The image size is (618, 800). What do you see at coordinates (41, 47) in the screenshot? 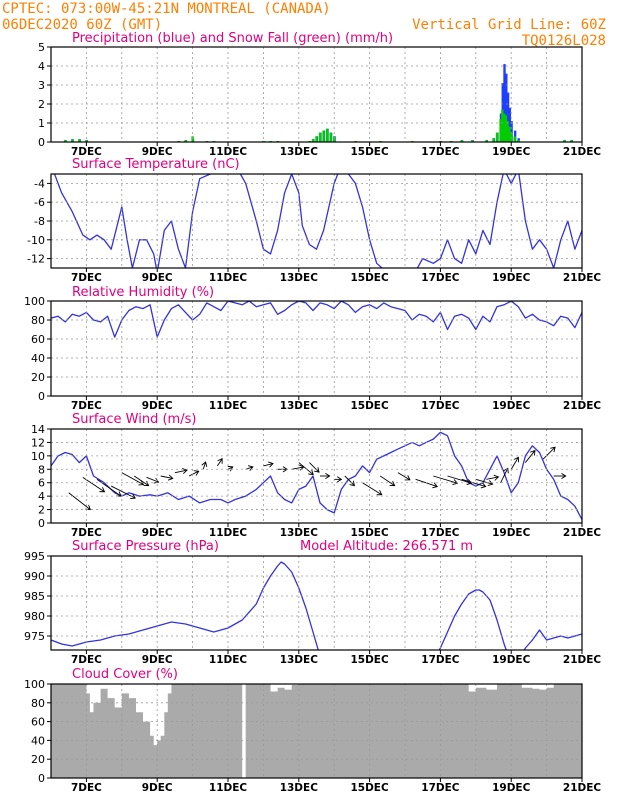
I see `y-tick-label: 5` at bounding box center [41, 47].